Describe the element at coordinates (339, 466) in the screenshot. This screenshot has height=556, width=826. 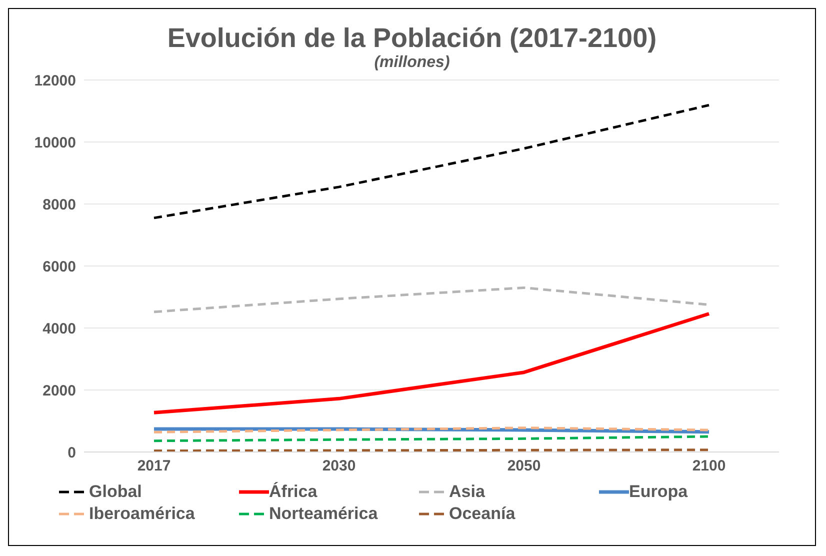
I see `x-tick-label: 2030` at that location.